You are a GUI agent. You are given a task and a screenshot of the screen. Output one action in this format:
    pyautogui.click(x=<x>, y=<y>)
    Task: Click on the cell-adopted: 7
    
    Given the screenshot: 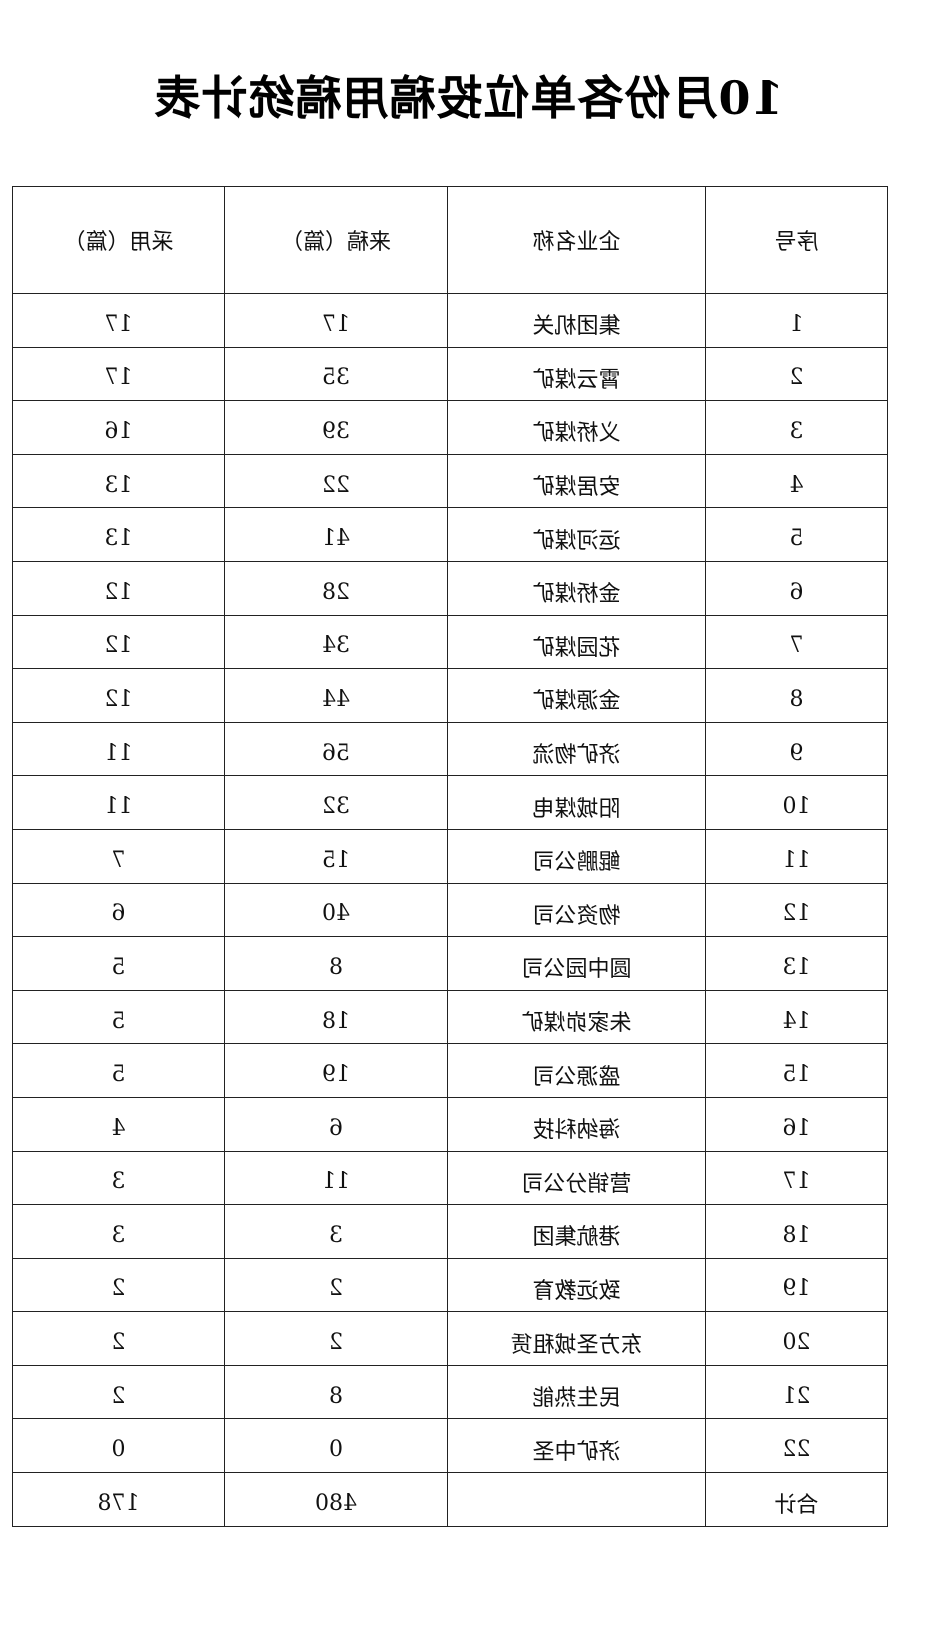 What is the action you would take?
    pyautogui.click(x=118, y=856)
    